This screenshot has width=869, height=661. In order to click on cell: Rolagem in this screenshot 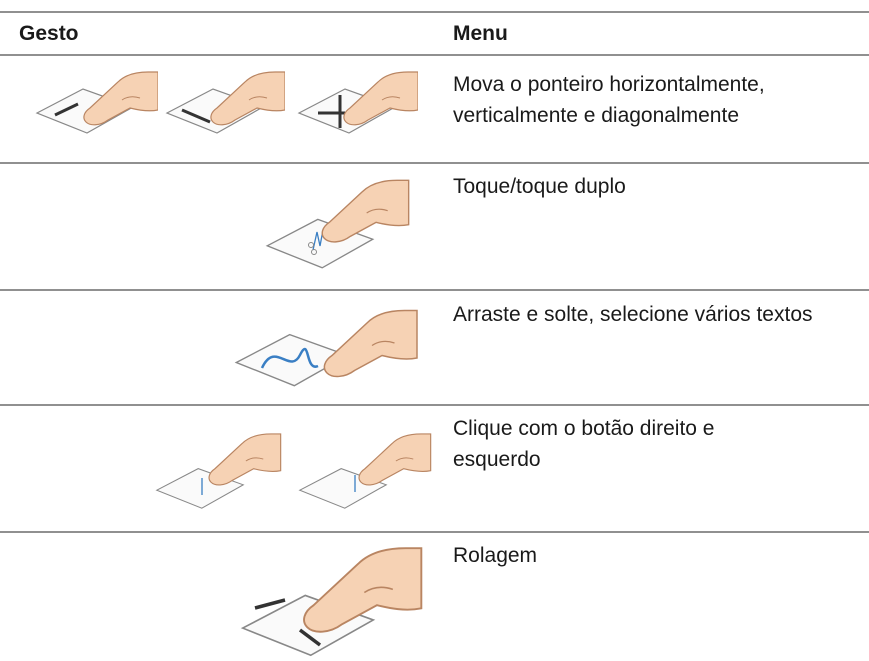, I will do `click(495, 555)`.